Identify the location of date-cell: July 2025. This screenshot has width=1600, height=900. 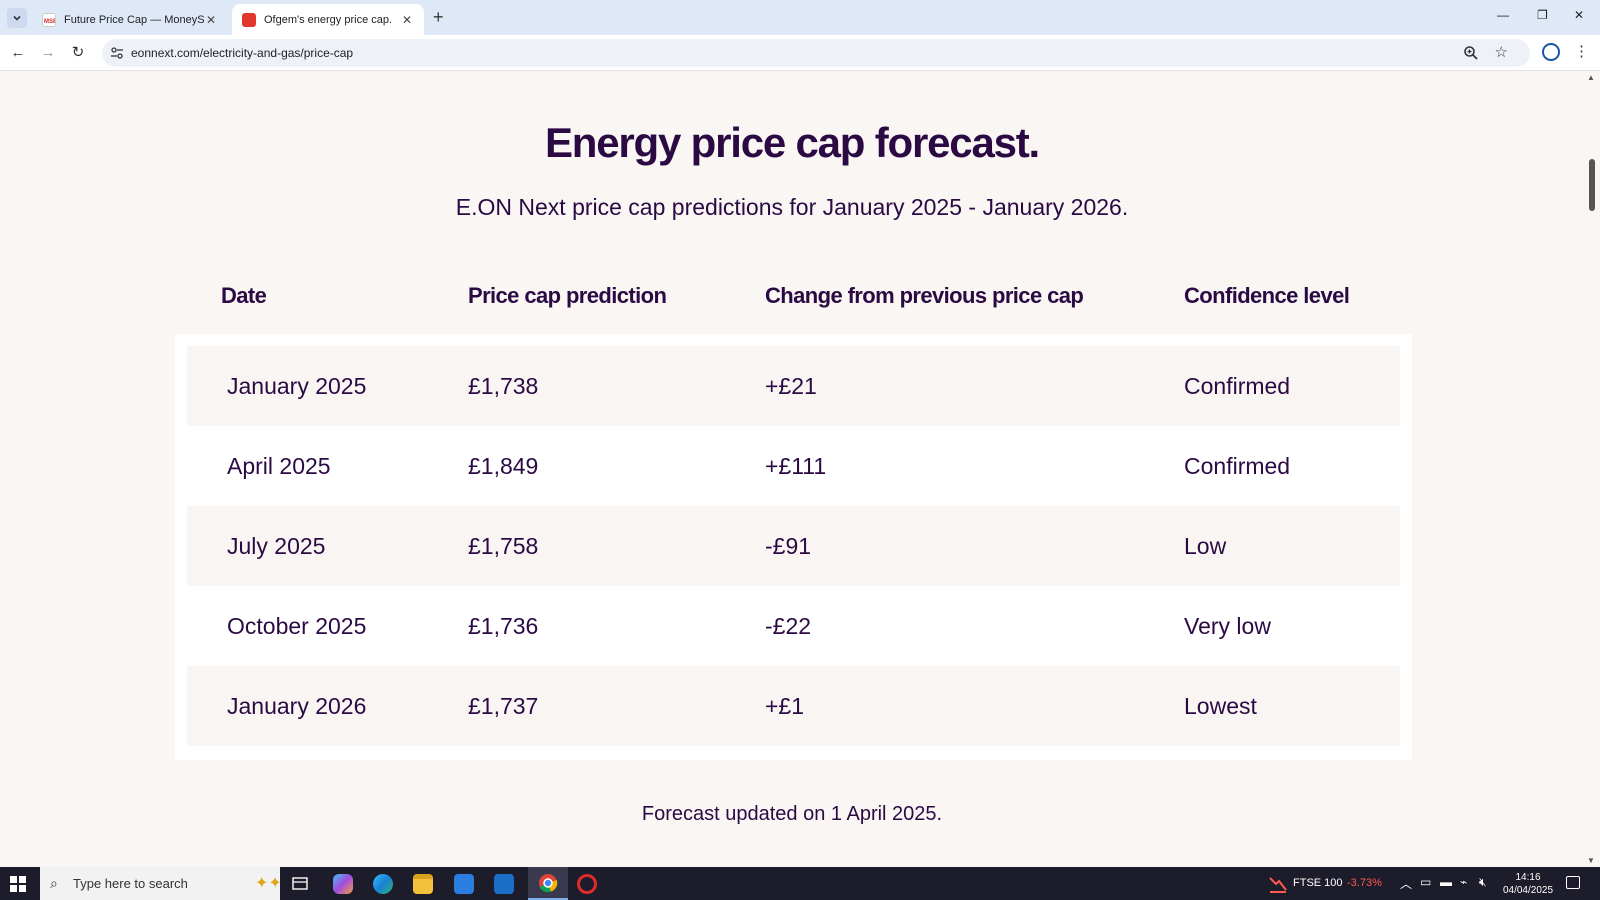
(276, 546).